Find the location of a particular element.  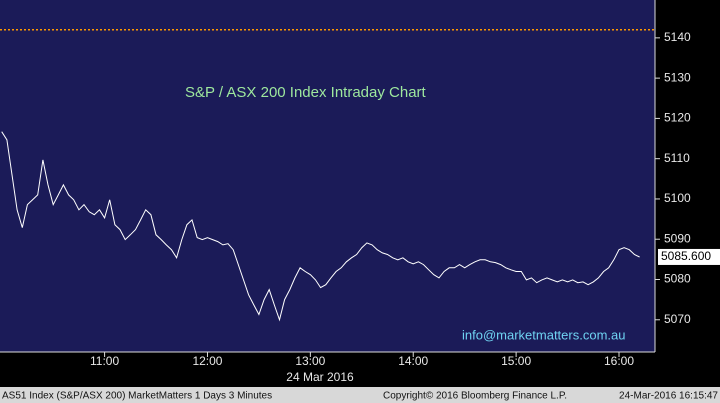

footer-right: 24-Mar-2016 16:15:47 is located at coordinates (668, 396).